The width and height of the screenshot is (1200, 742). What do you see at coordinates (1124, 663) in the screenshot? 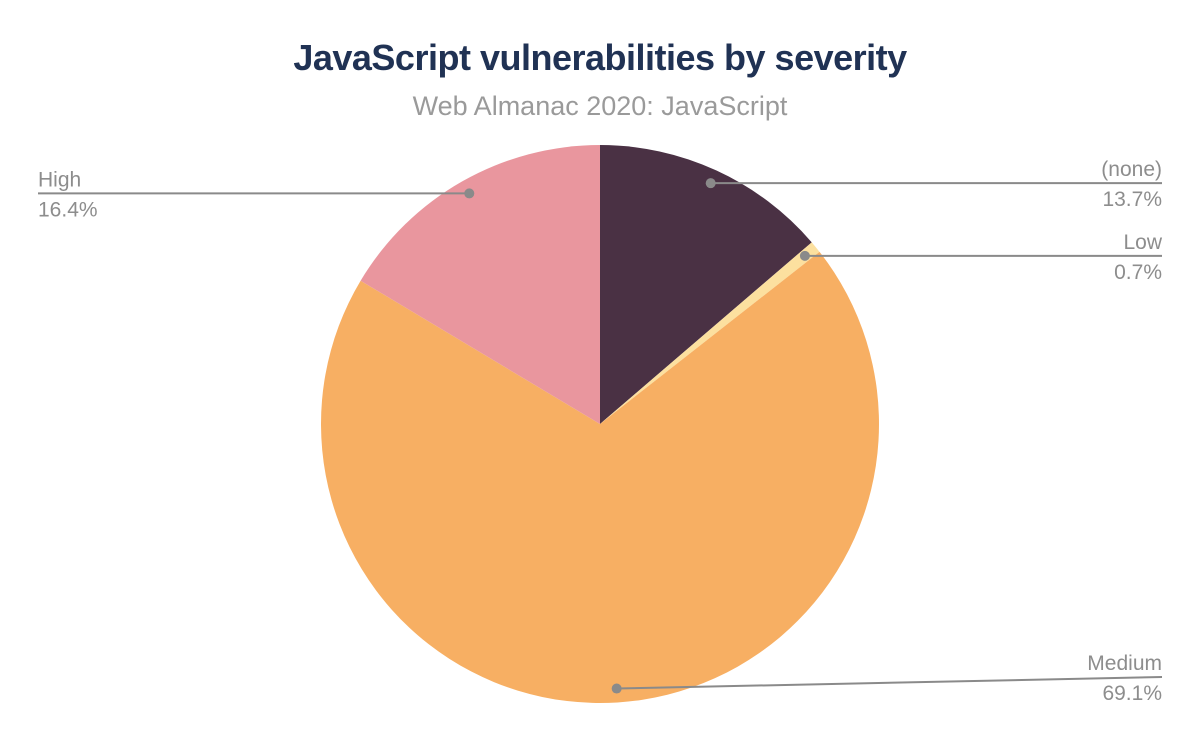
I see `slice-label-name-medium: Medium` at bounding box center [1124, 663].